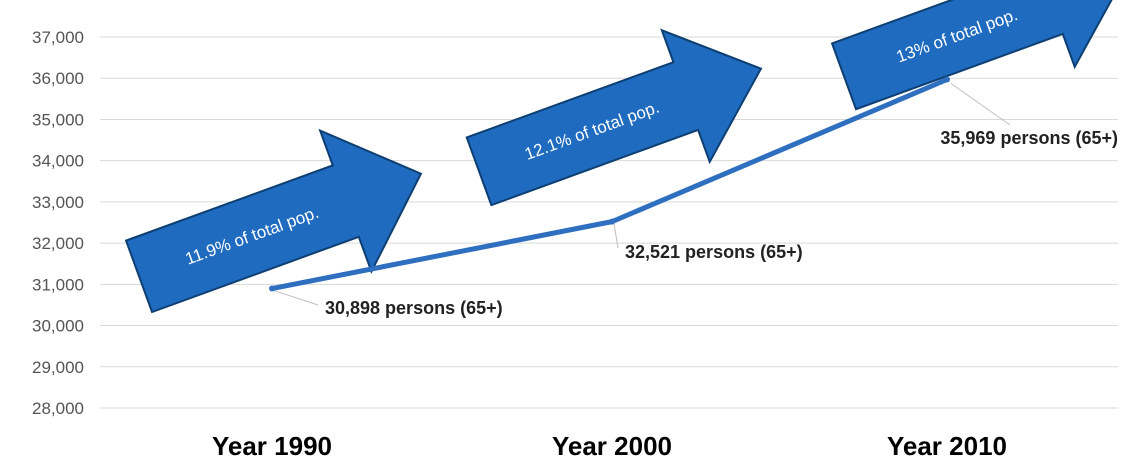 The image size is (1123, 473). What do you see at coordinates (614, 117) in the screenshot?
I see `annotation-arrow: 12.1% of total pop.` at bounding box center [614, 117].